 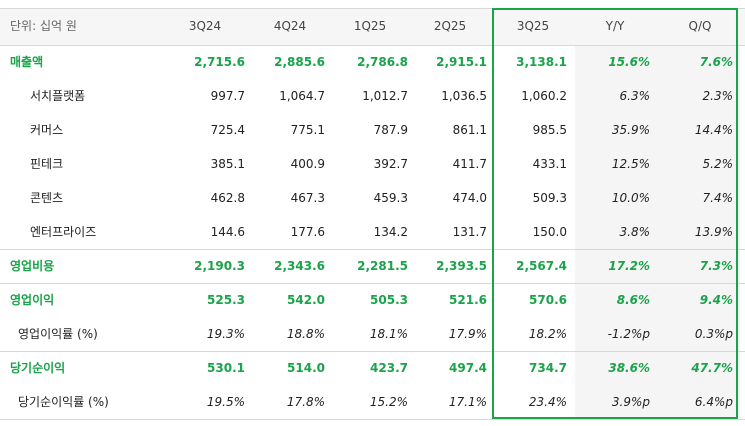 What do you see at coordinates (388, 334) in the screenshot?
I see `cell: 18.1%` at bounding box center [388, 334].